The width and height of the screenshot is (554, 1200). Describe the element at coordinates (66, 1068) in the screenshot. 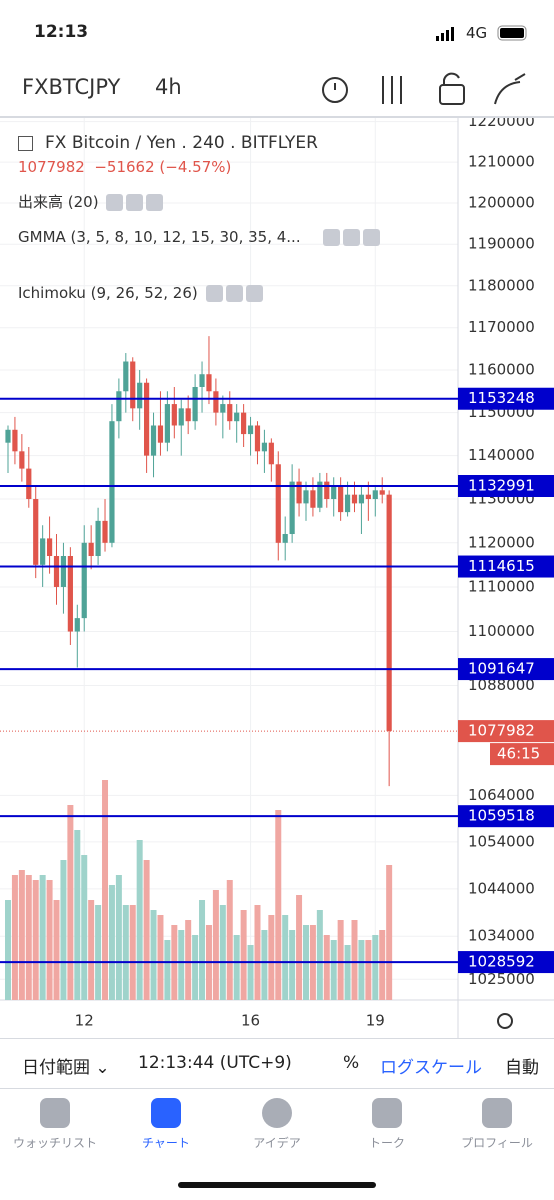

I see `date-range: 日付範囲 ⌄` at that location.